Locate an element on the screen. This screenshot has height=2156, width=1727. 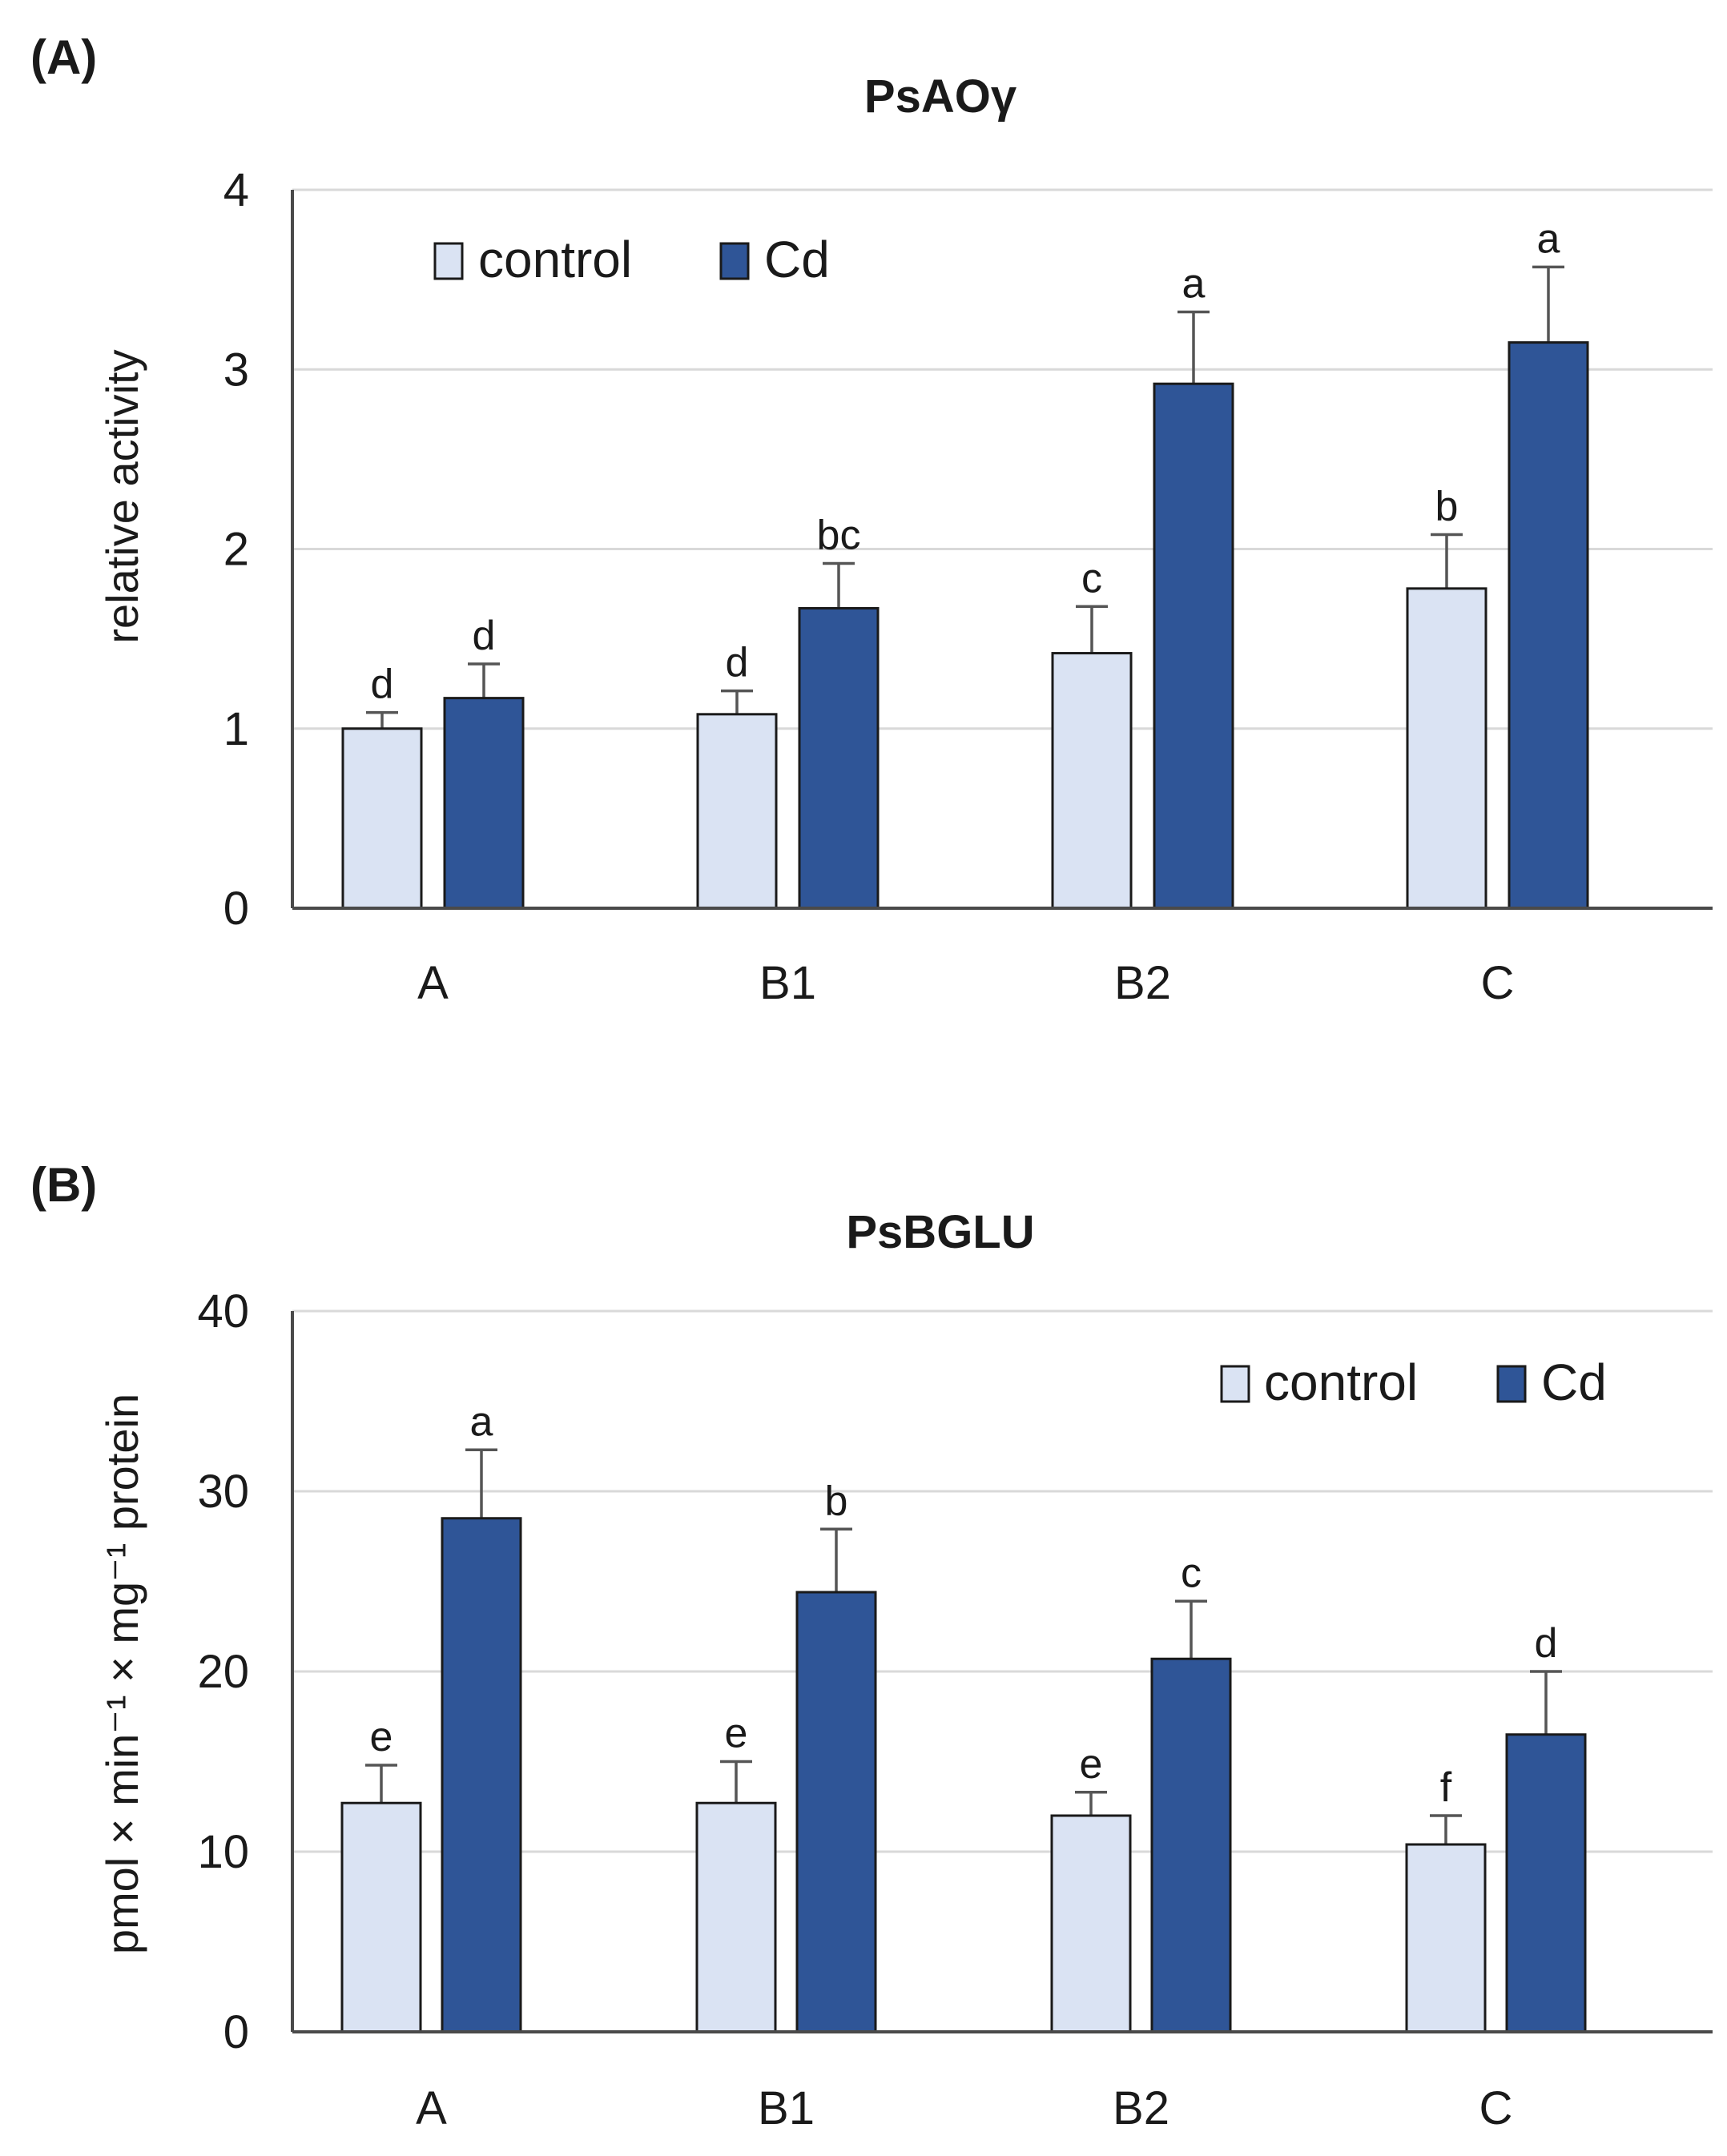
panel-b-y-axis-label: pmol × min⁻¹ × mg⁻¹ protein is located at coordinates (122, 1674).